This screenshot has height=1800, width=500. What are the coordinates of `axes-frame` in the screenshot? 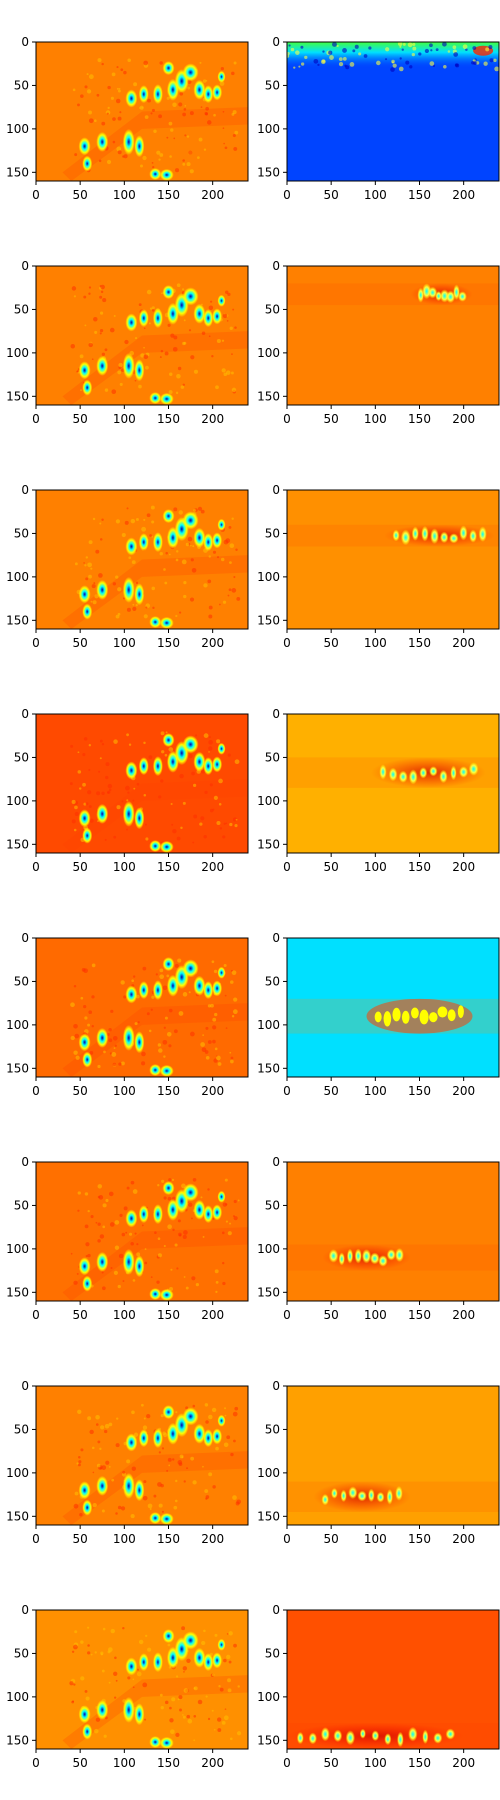 It's located at (393, 1231).